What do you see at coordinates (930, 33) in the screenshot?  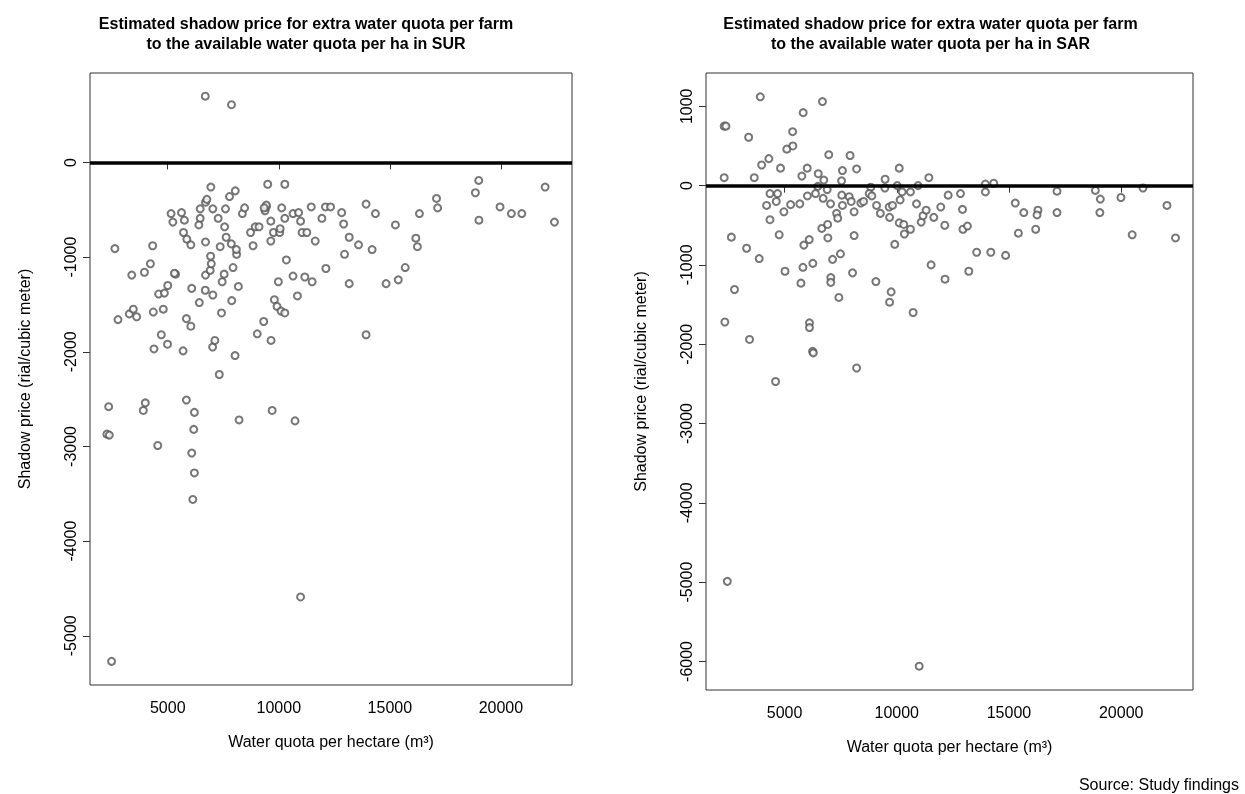 I see `chart-title: Estimated shadow price for extra water quota per farm to the available water quota per ha in SAR` at bounding box center [930, 33].